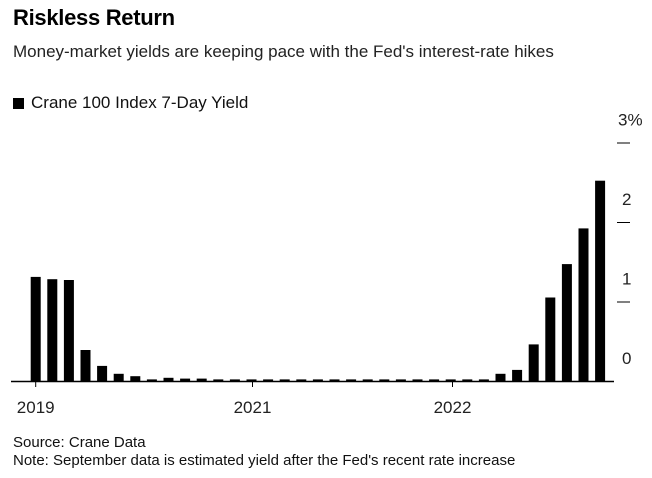  What do you see at coordinates (253, 407) in the screenshot?
I see `x-tick-label-2021: 2021` at bounding box center [253, 407].